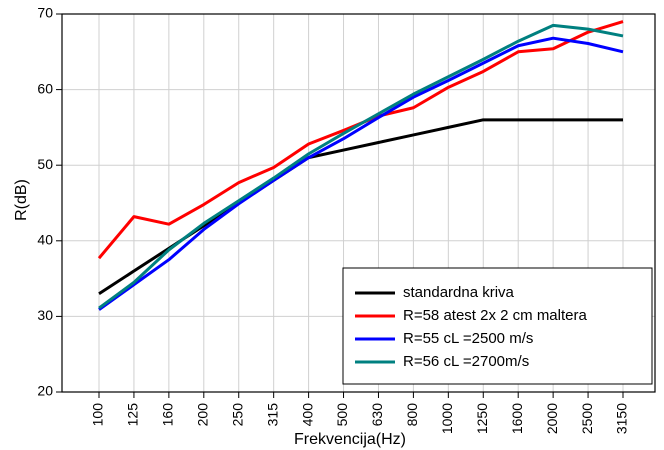 This screenshot has height=450, width=664. Describe the element at coordinates (307, 415) in the screenshot. I see `x-tick-label: 400` at that location.